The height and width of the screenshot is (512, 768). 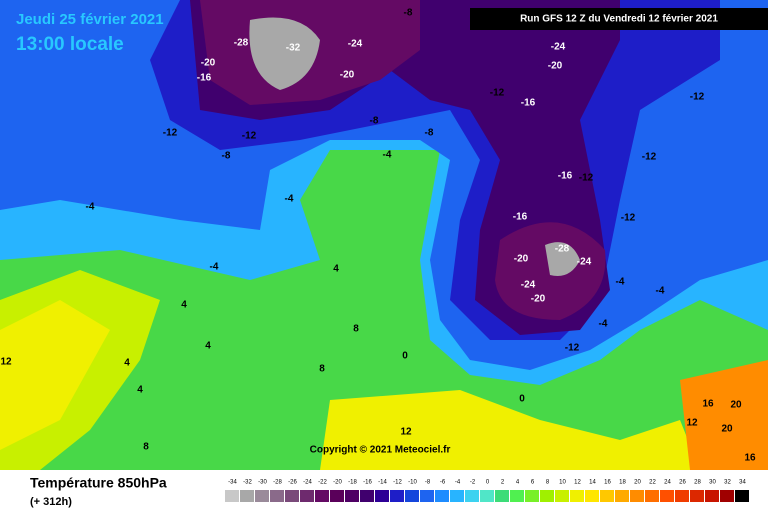 What do you see at coordinates (412, 483) in the screenshot?
I see `legend-label: -10` at bounding box center [412, 483].